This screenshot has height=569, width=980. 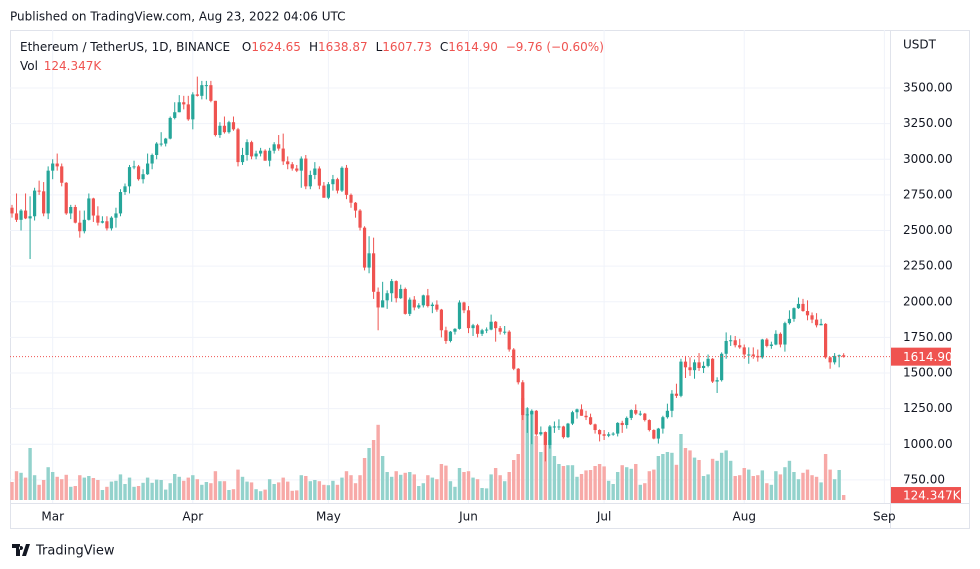 I want to click on x-tick-label: Sep, so click(x=884, y=517).